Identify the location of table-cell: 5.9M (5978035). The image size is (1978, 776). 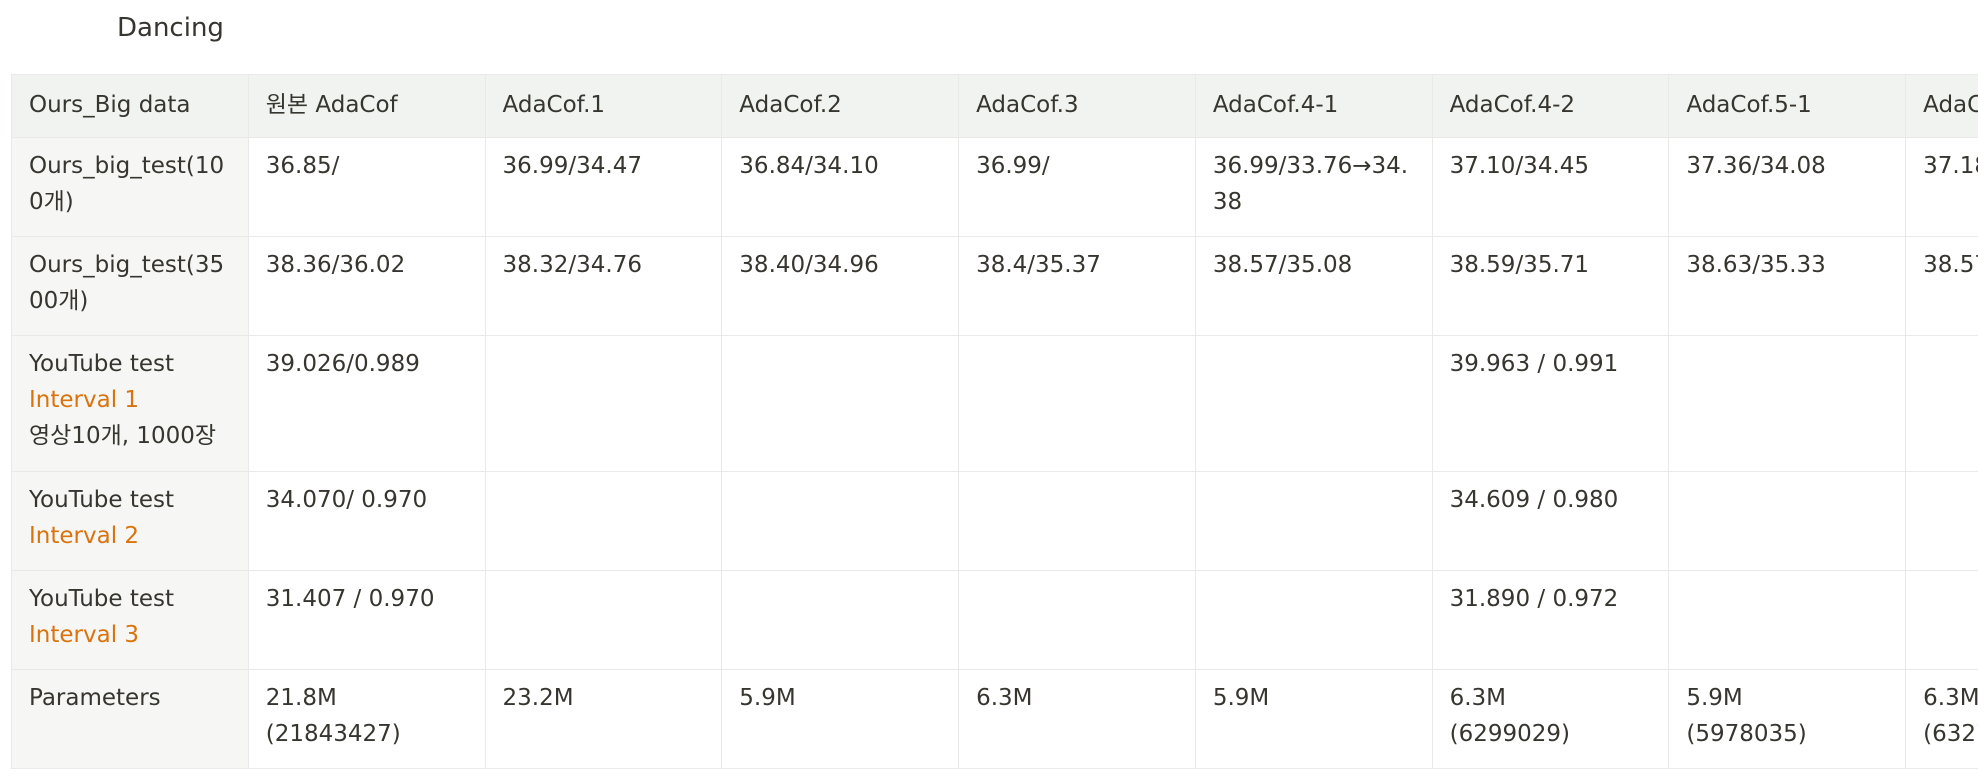
(1787, 719).